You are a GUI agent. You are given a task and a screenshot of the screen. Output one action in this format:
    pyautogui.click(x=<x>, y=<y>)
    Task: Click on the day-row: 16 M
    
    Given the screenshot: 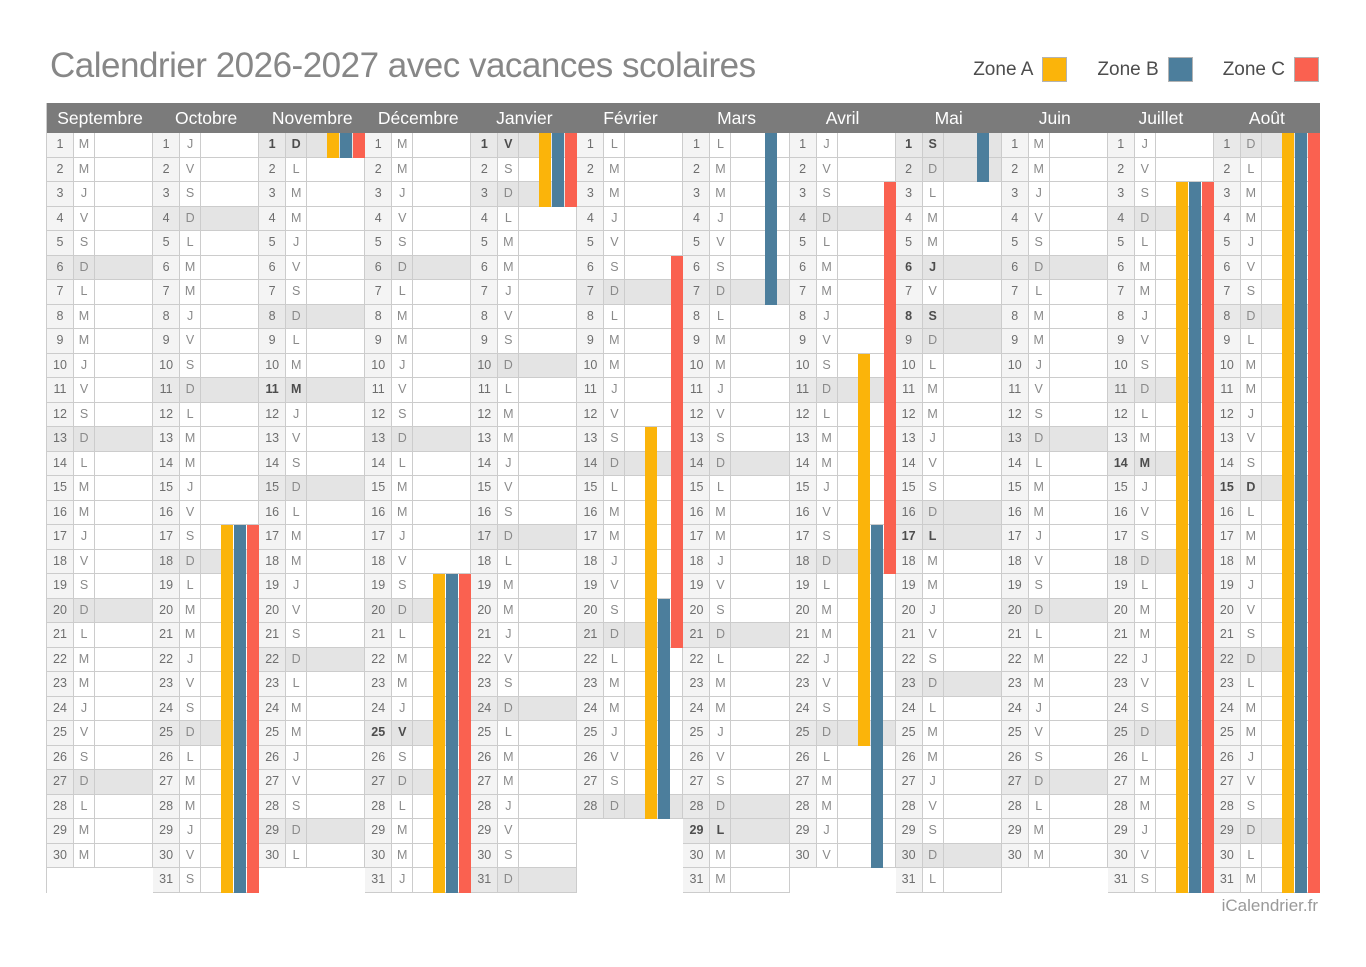 What is the action you would take?
    pyautogui.click(x=736, y=512)
    